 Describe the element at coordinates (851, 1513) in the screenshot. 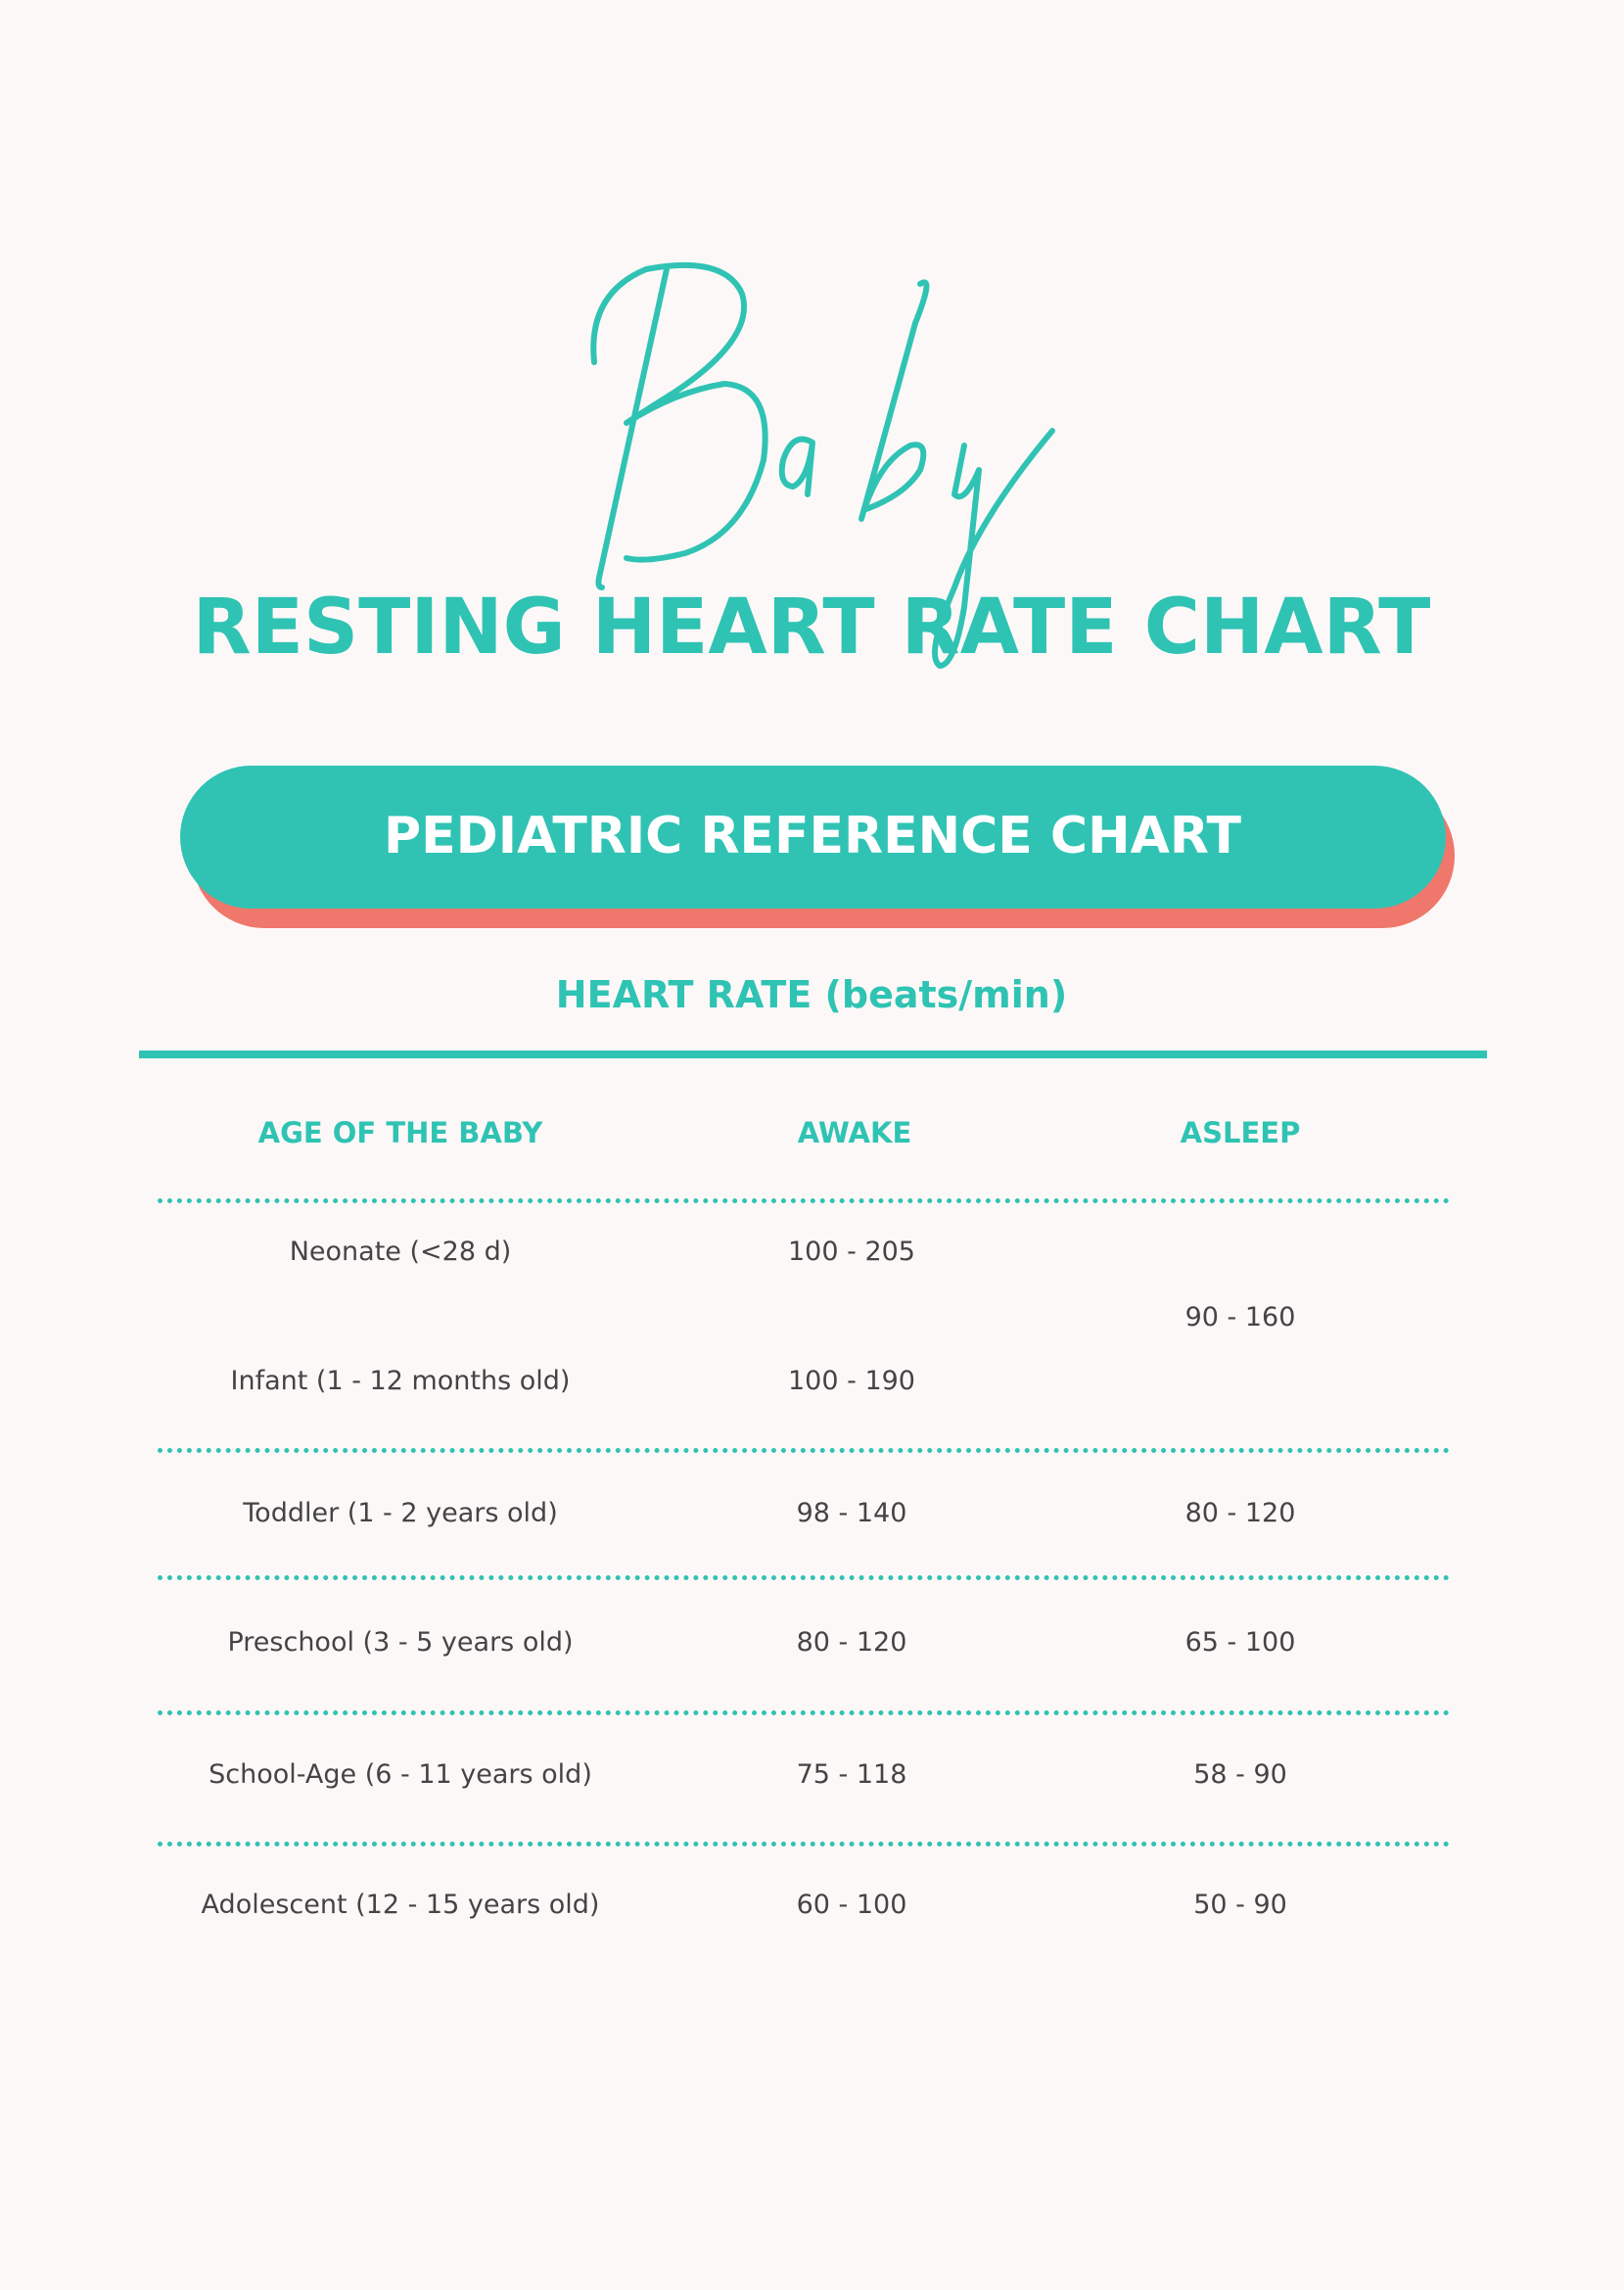

I see `cell-awake: 98 - 140` at that location.